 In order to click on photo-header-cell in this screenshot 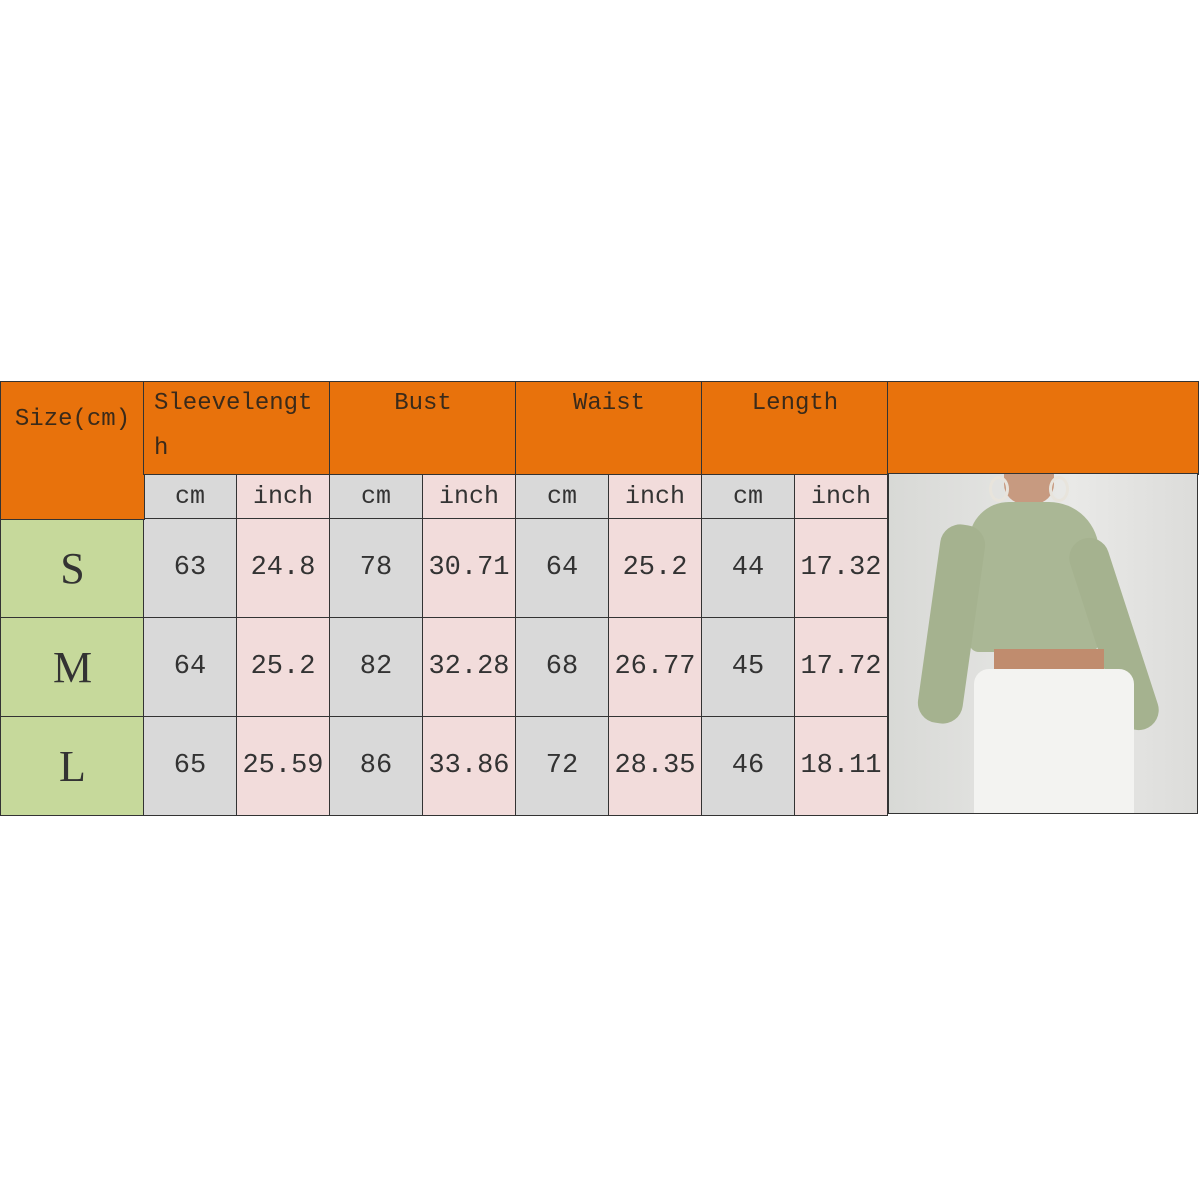, I will do `click(1043, 428)`.